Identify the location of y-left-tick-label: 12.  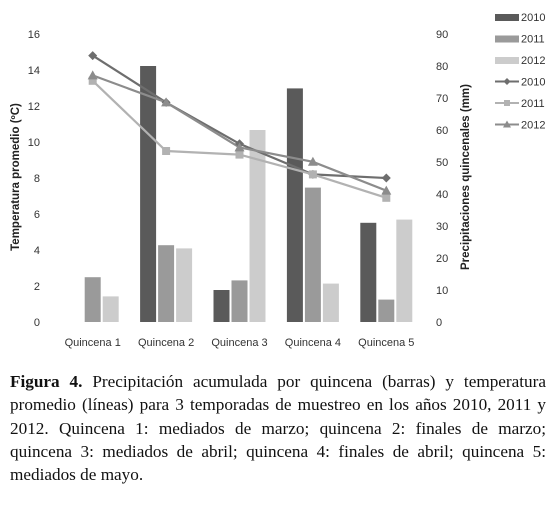
(34, 107).